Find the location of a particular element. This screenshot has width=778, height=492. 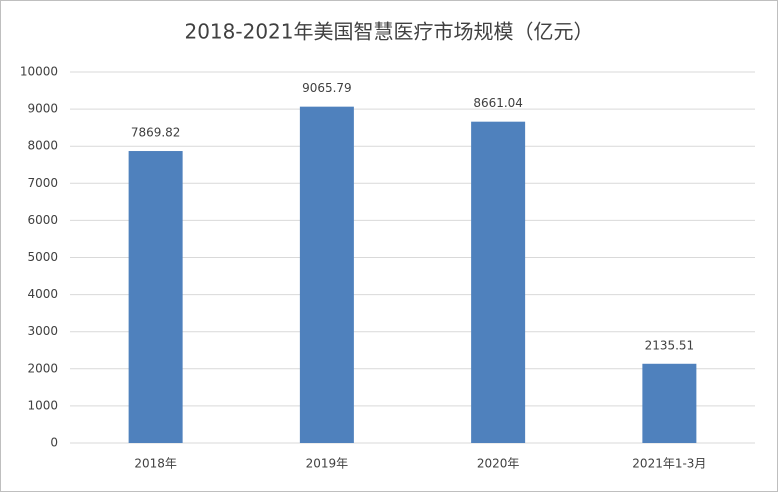

y-tick-label: 5000 is located at coordinates (42, 257).